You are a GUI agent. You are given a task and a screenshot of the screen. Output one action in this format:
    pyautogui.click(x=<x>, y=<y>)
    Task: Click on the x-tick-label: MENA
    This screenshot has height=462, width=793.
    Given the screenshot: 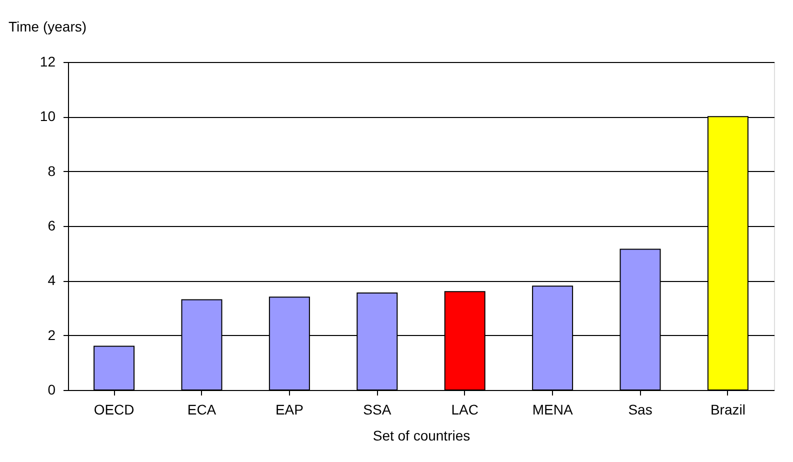 What is the action you would take?
    pyautogui.click(x=553, y=410)
    